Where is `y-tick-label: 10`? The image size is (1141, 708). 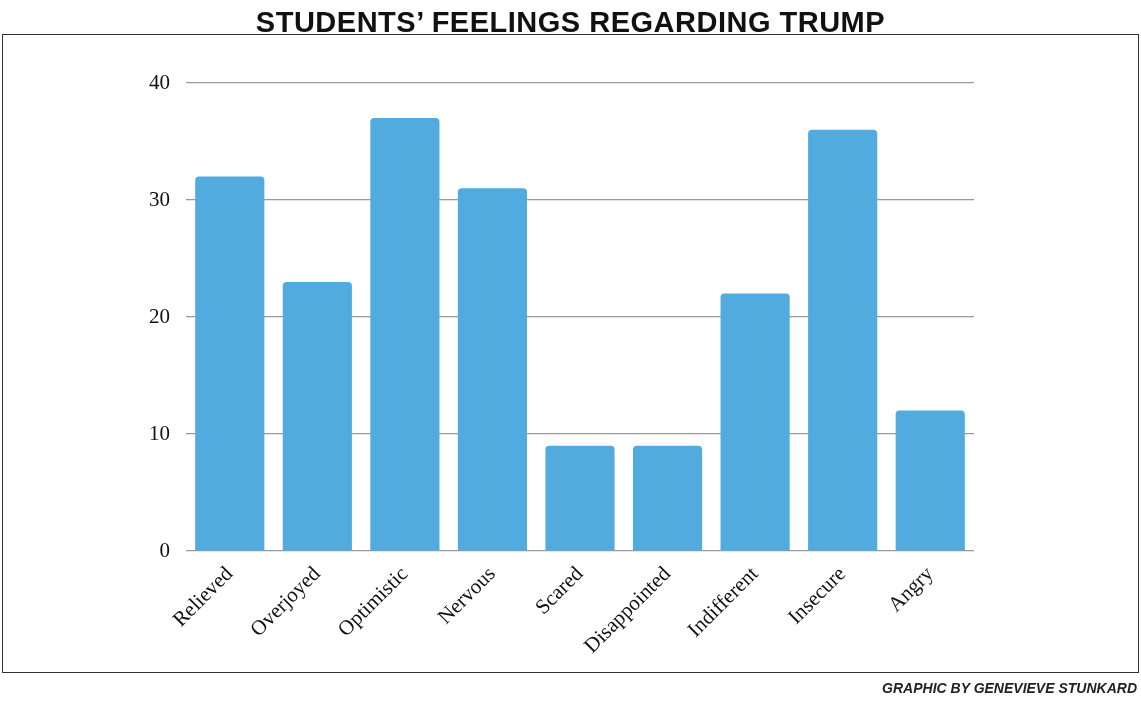 y-tick-label: 10 is located at coordinates (159, 432).